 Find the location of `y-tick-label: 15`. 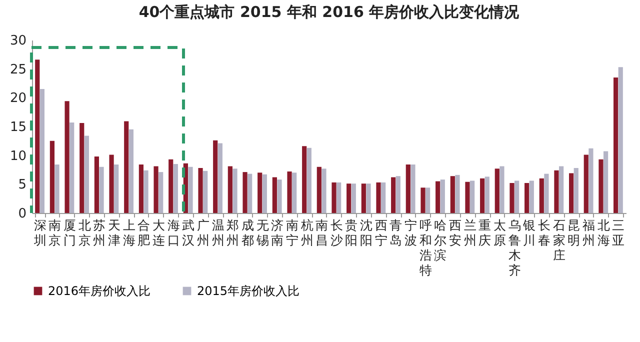

y-tick-label: 15 is located at coordinates (18, 127).